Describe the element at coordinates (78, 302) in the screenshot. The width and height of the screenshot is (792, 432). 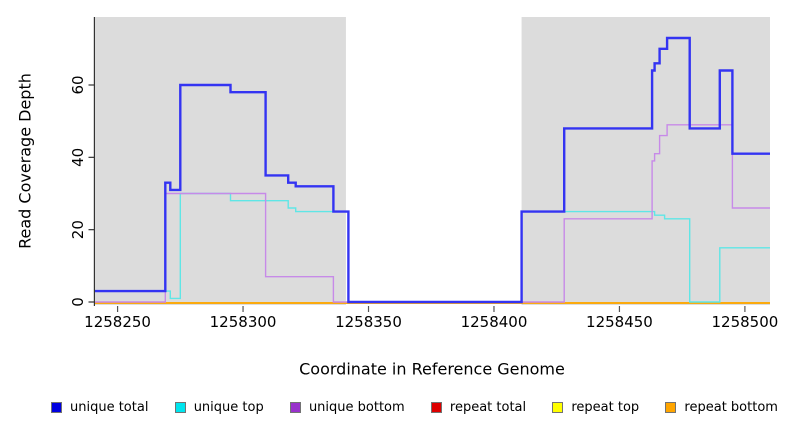
I see `y-tick-label: 0` at that location.